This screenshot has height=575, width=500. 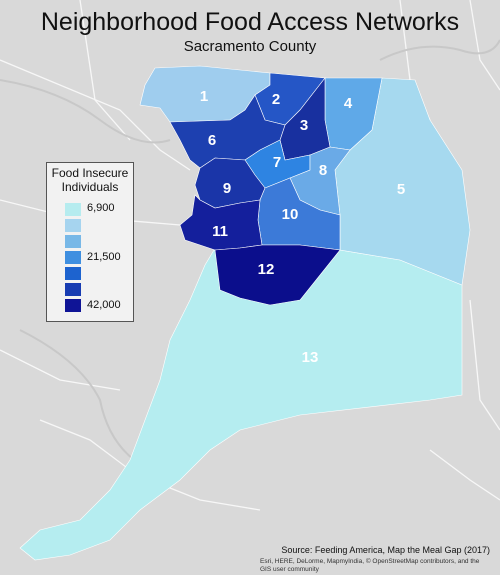 What do you see at coordinates (310, 357) in the screenshot?
I see `region-label-13: 13` at bounding box center [310, 357].